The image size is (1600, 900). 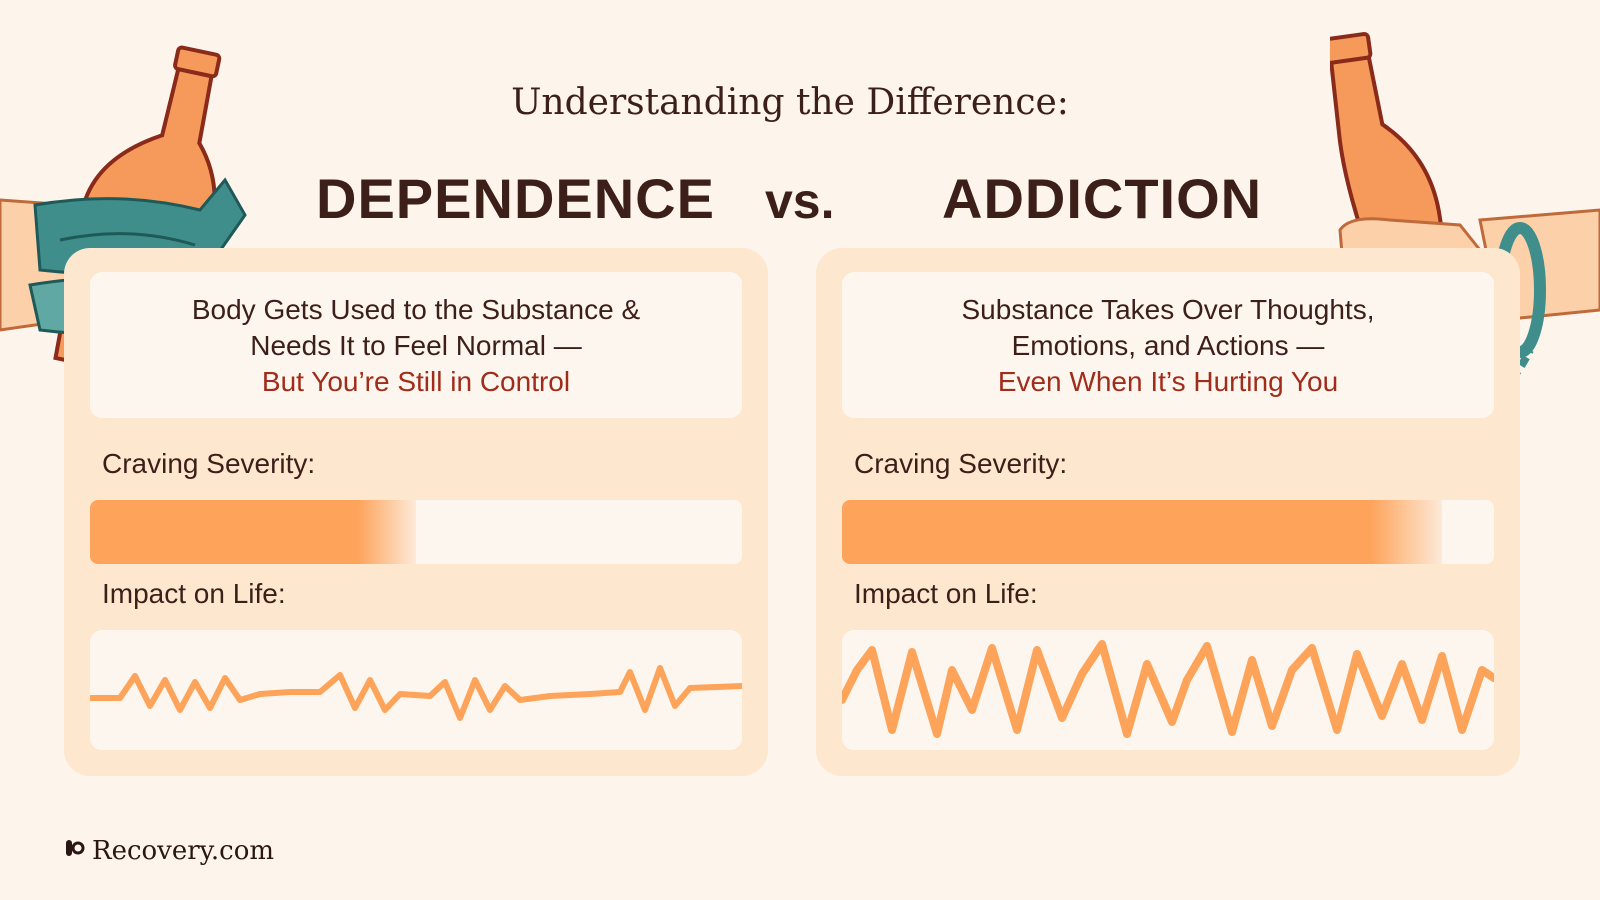 I want to click on brand-logo: Recovery.com, so click(x=169, y=851).